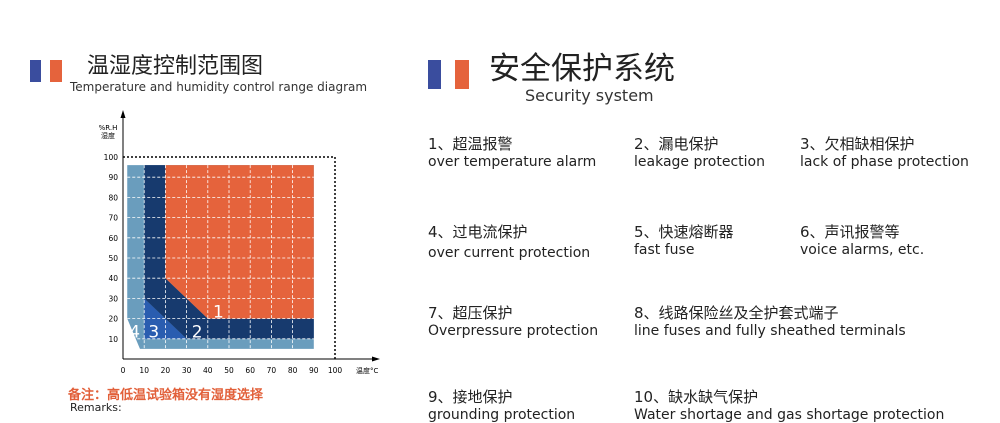 The height and width of the screenshot is (423, 1000). What do you see at coordinates (367, 370) in the screenshot?
I see `x-axis-label: 温度°C` at bounding box center [367, 370].